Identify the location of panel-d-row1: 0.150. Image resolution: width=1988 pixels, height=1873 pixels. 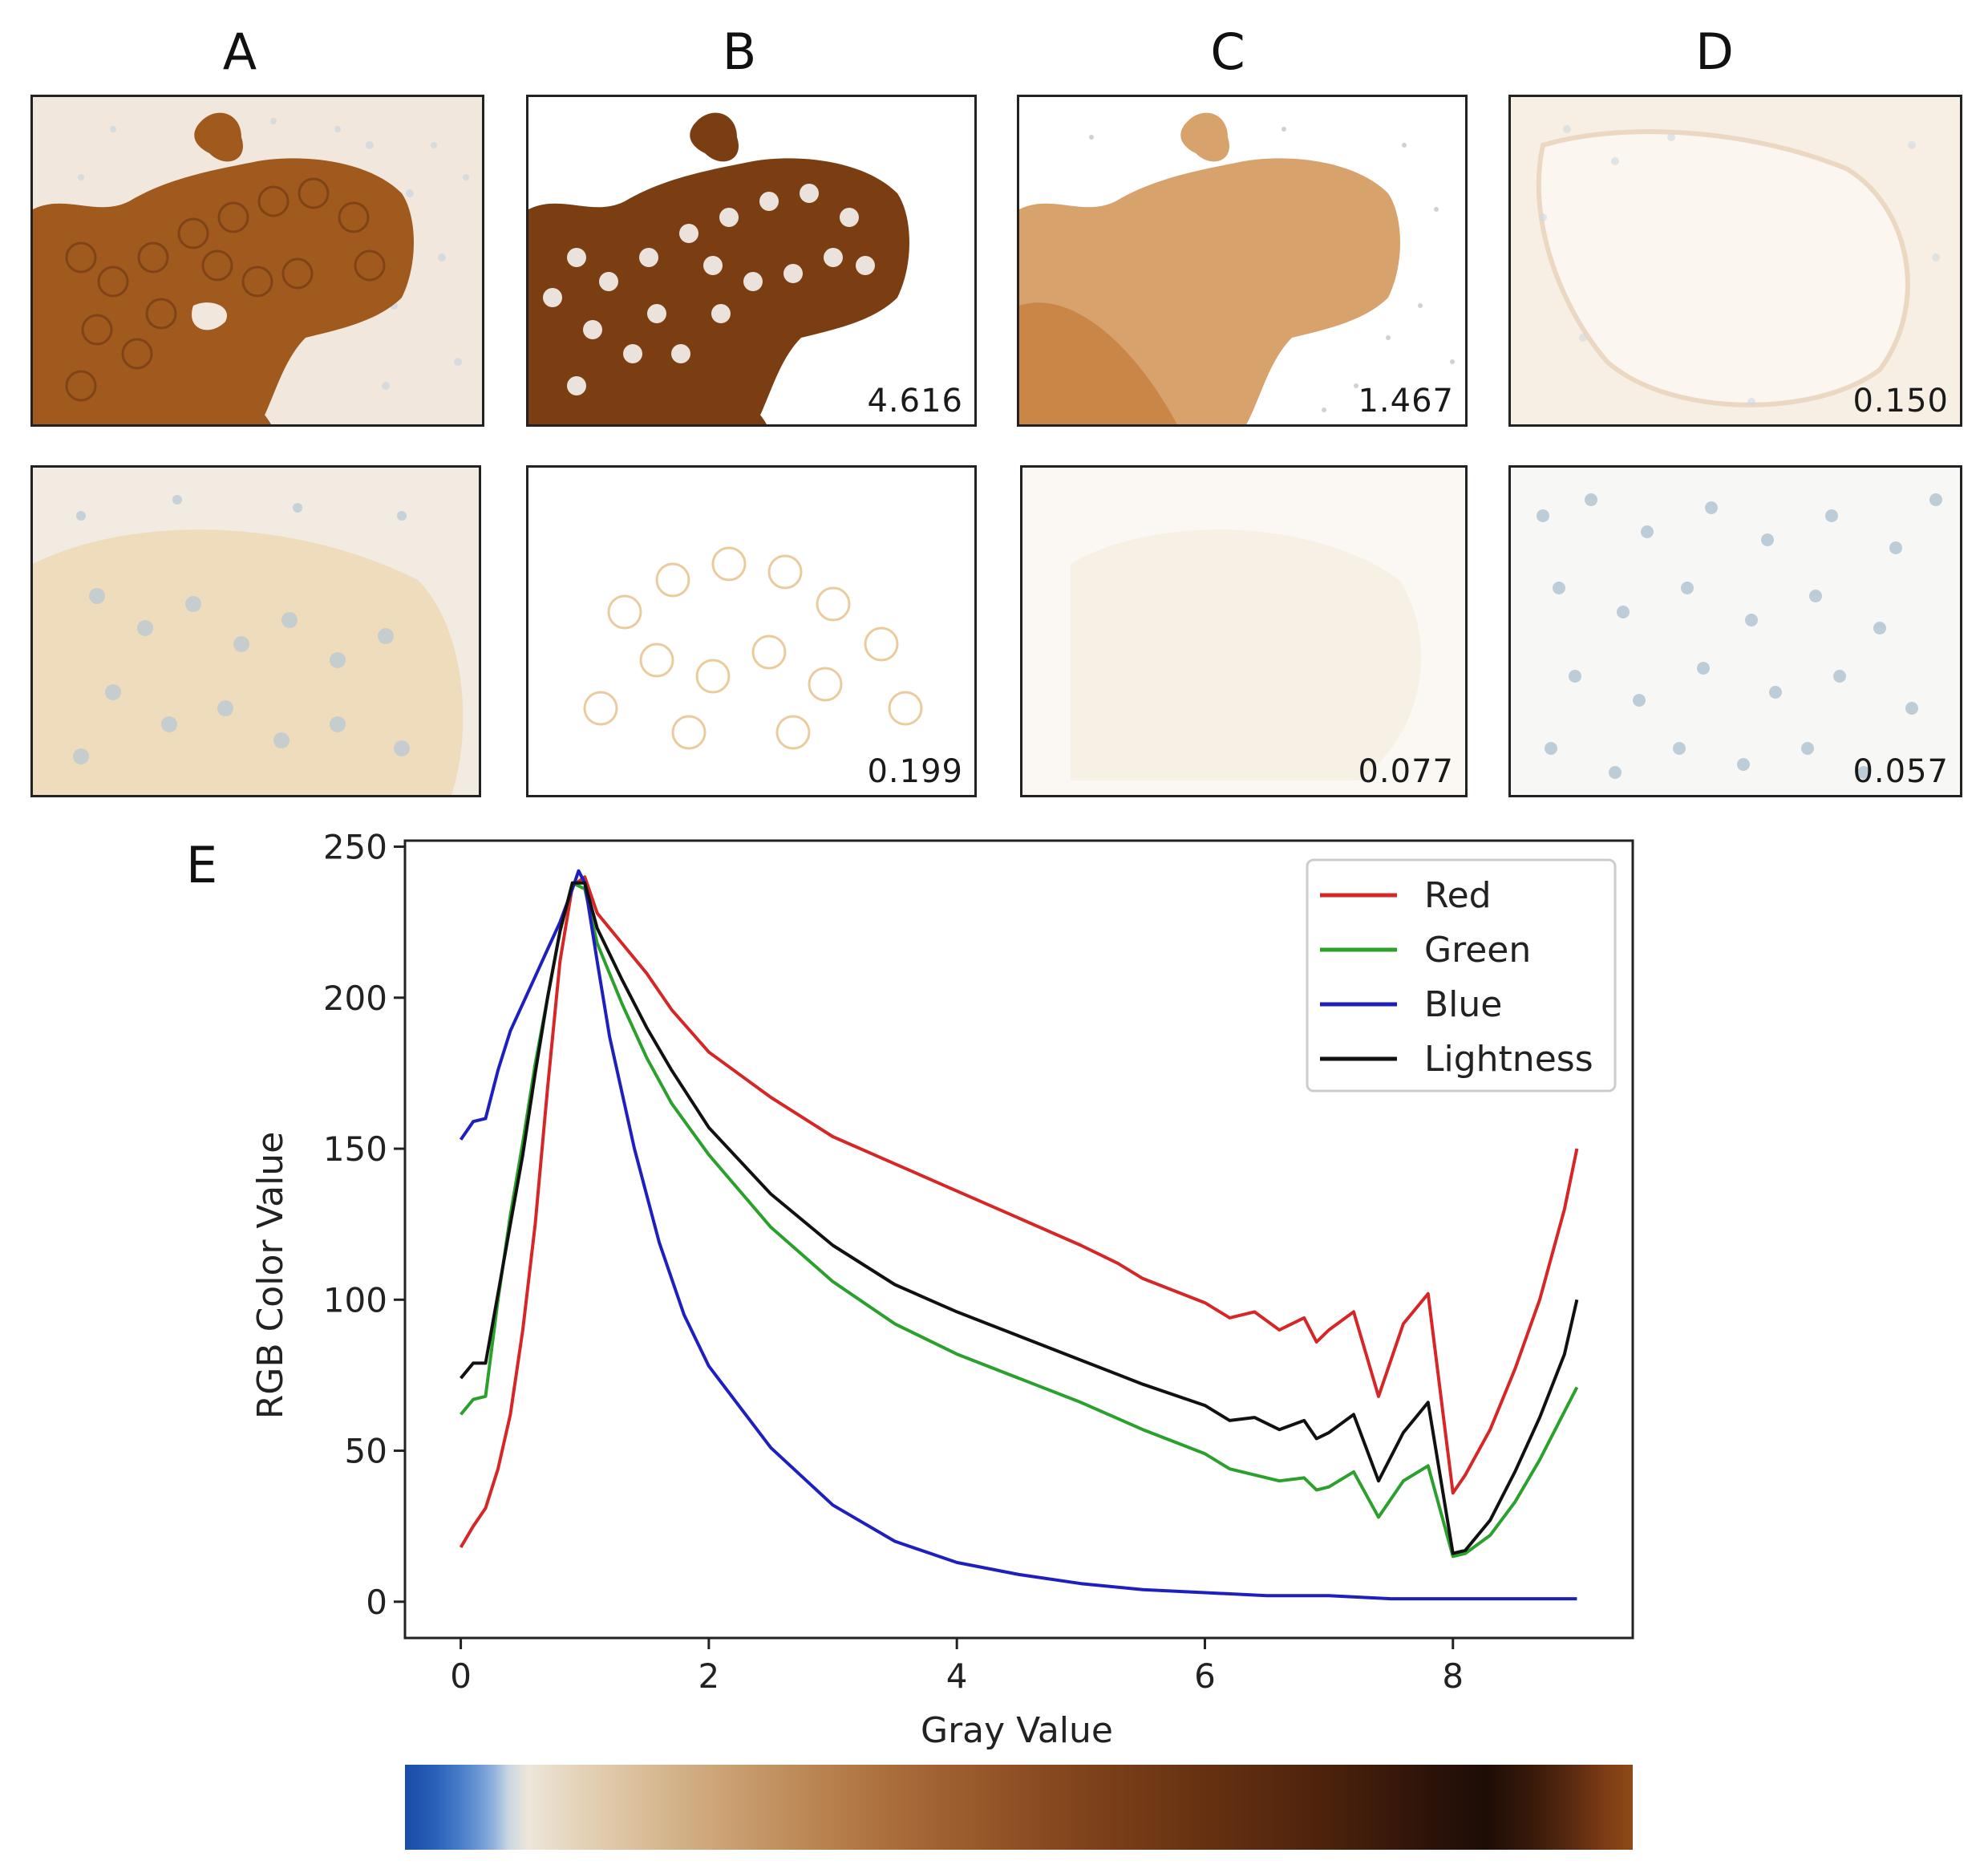
(1735, 261).